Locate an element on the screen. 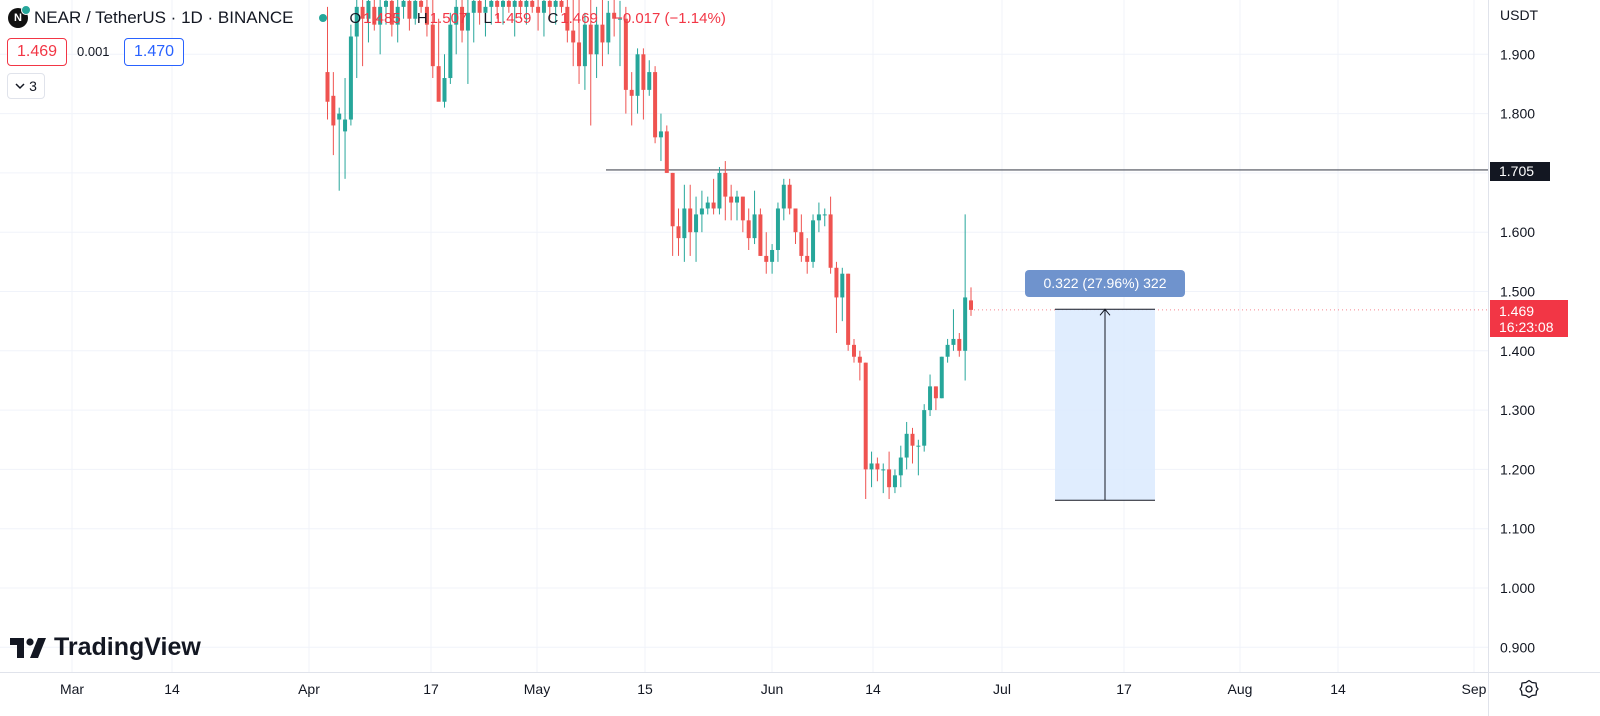 The width and height of the screenshot is (1600, 716). time-tick-label: 14 is located at coordinates (873, 689).